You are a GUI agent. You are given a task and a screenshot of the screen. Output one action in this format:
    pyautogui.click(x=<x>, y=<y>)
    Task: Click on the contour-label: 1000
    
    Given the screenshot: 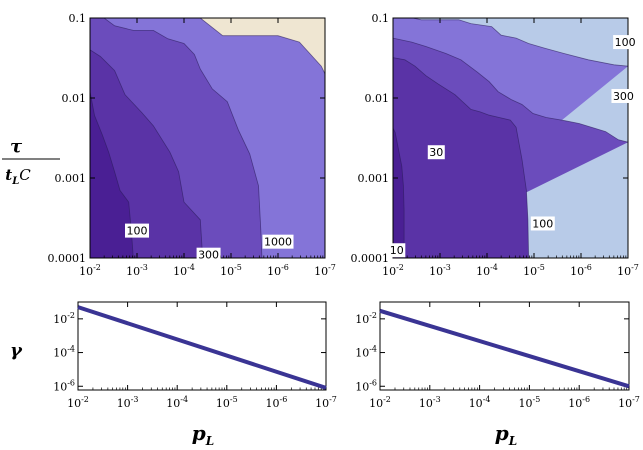 What is the action you would take?
    pyautogui.click(x=278, y=242)
    